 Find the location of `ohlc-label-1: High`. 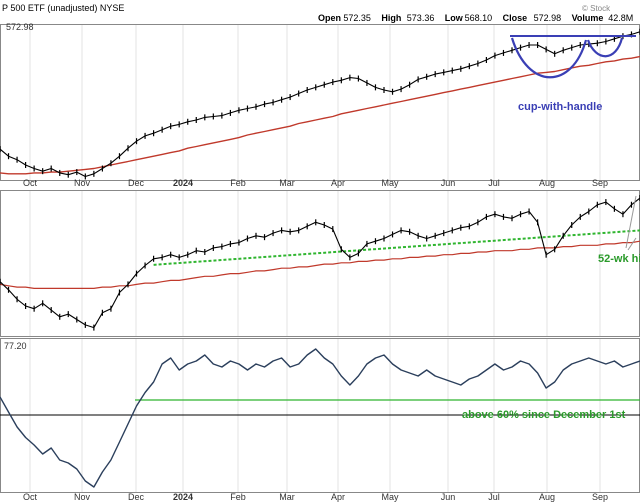

ohlc-label-1: High is located at coordinates (391, 18).